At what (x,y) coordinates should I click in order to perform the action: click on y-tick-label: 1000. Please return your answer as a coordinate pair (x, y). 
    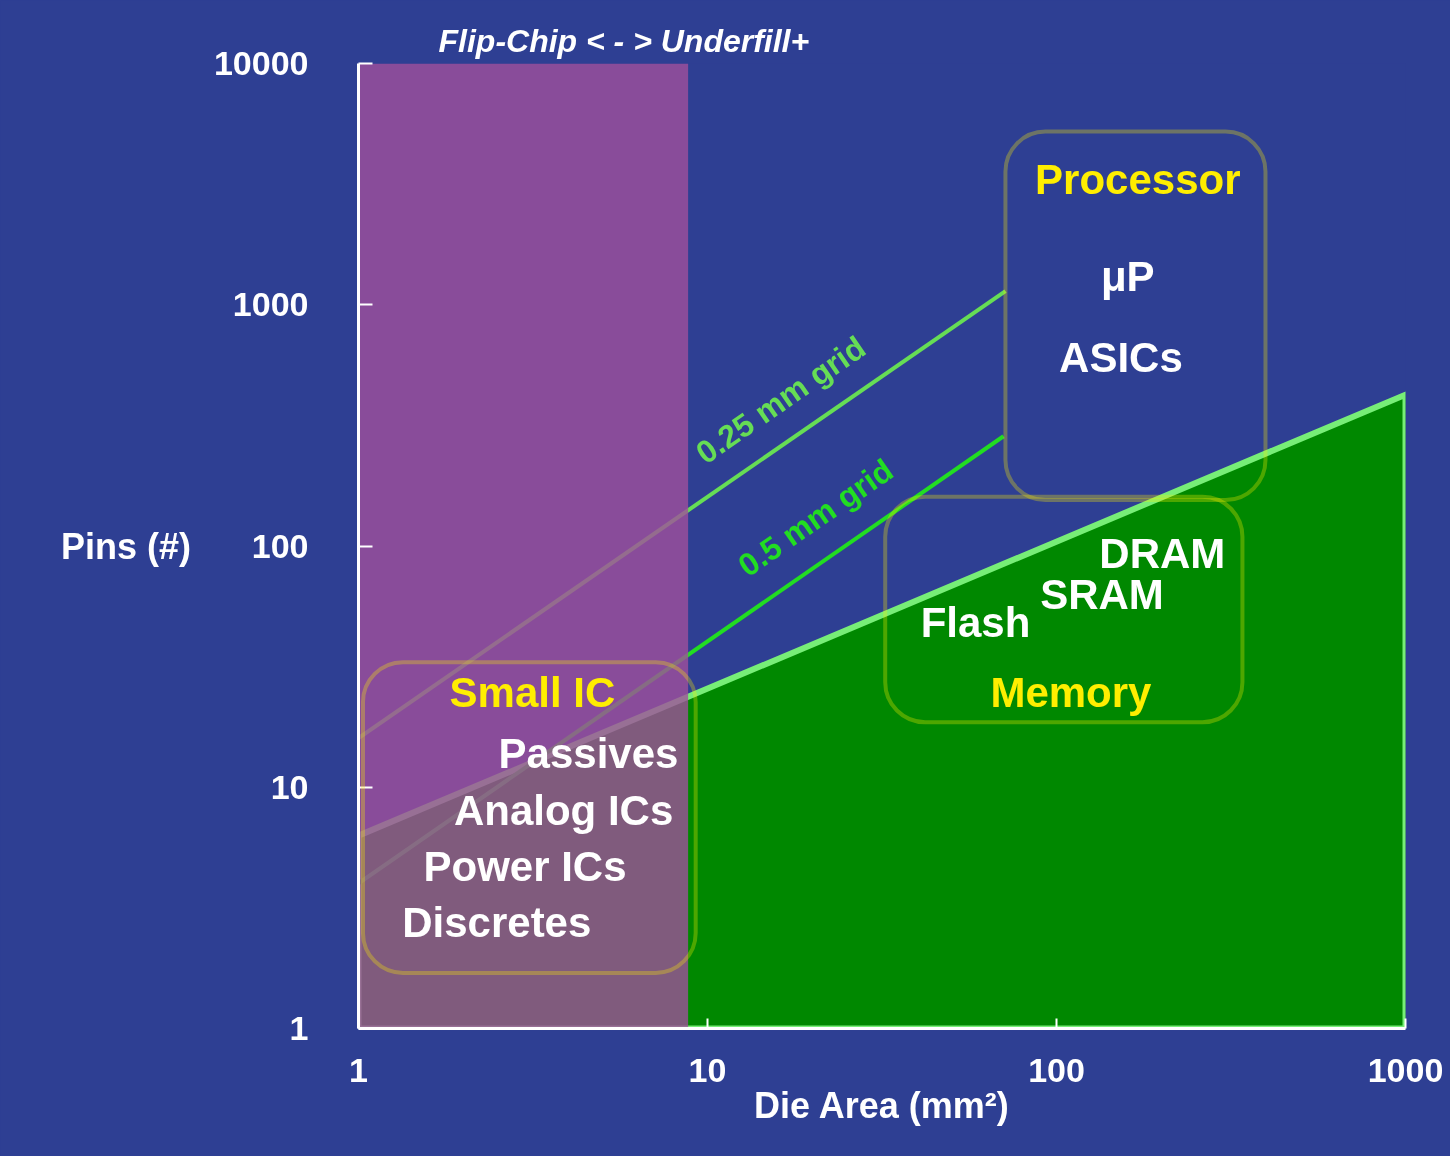
    Looking at the image, I should click on (270, 304).